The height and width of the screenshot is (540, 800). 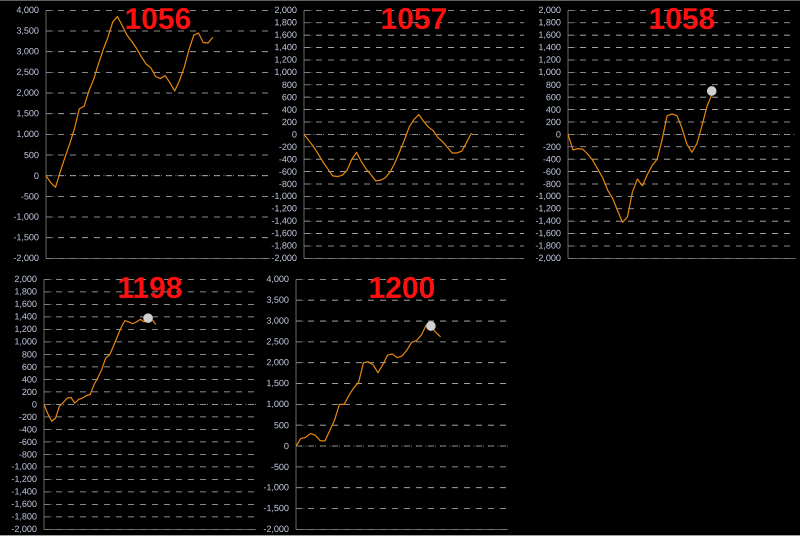 I want to click on line-series, so click(x=388, y=148).